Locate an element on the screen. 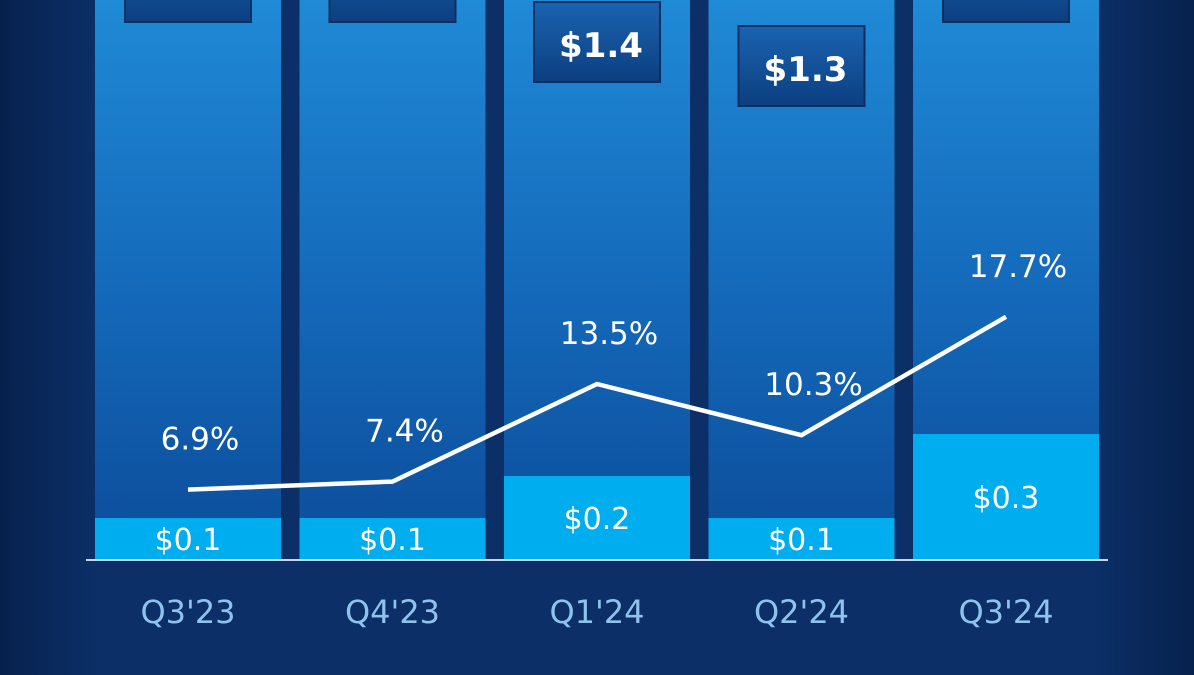  total-label-box: $1.4 is located at coordinates (597, 42).